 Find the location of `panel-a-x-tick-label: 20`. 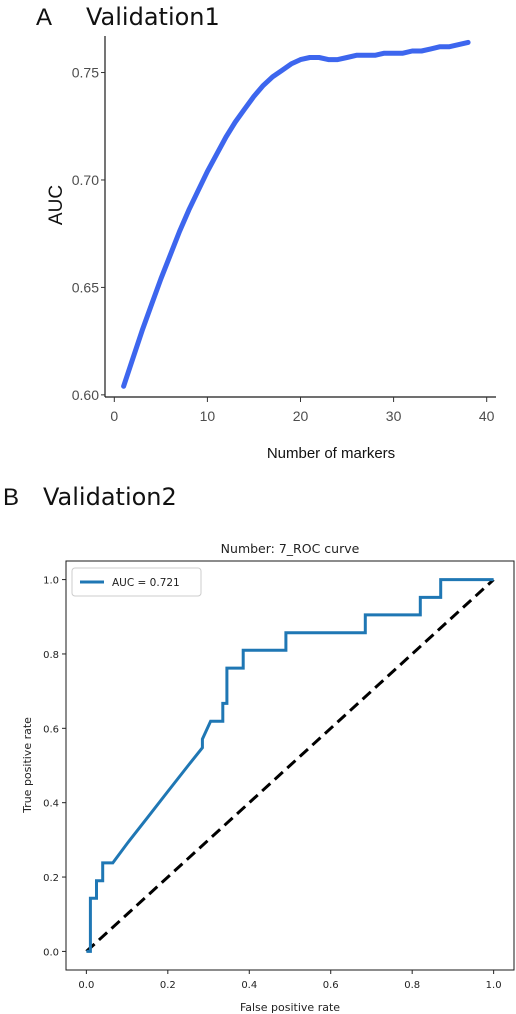

panel-a-x-tick-label: 20 is located at coordinates (301, 416).